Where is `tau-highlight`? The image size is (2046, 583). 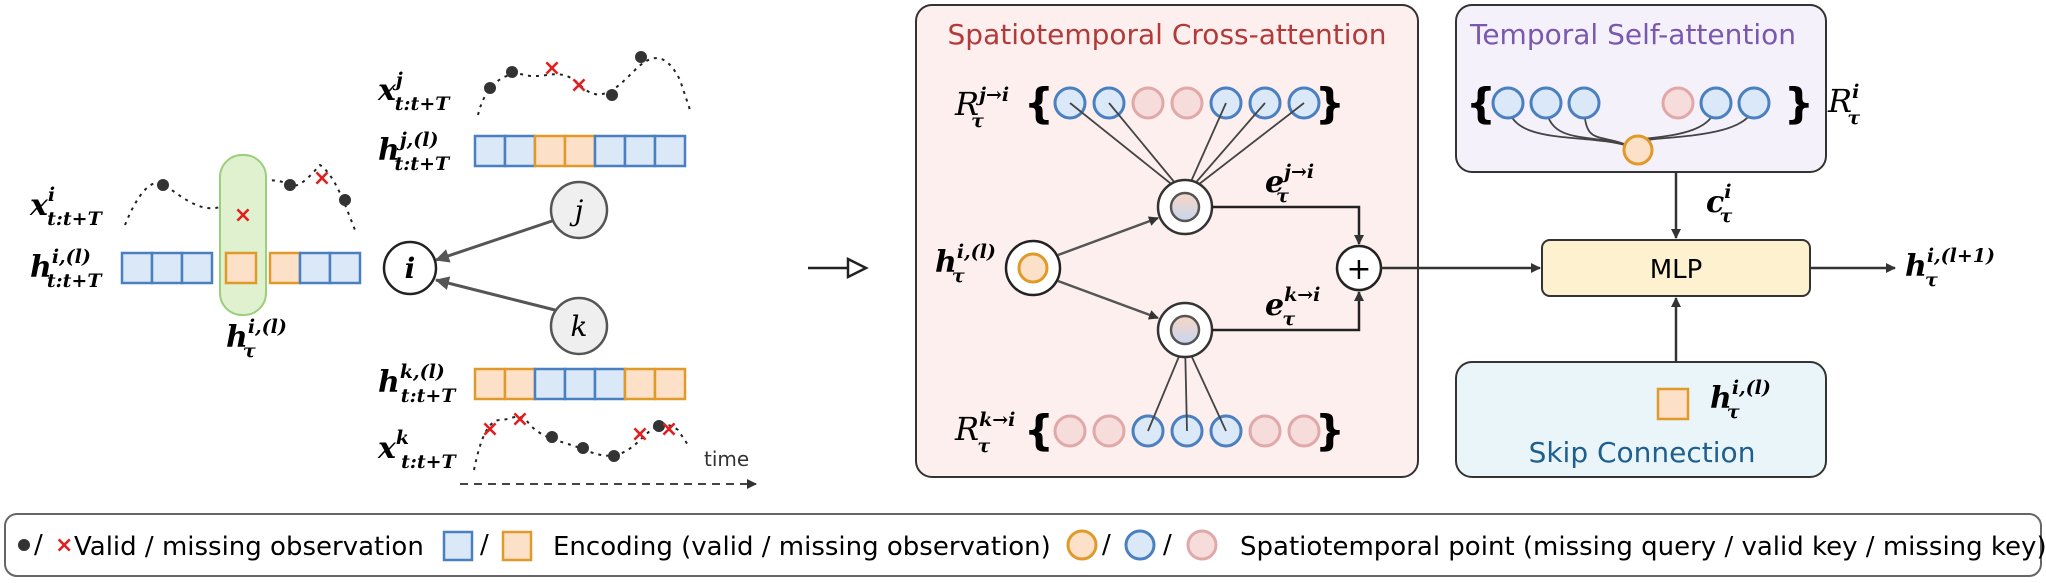 tau-highlight is located at coordinates (243, 235).